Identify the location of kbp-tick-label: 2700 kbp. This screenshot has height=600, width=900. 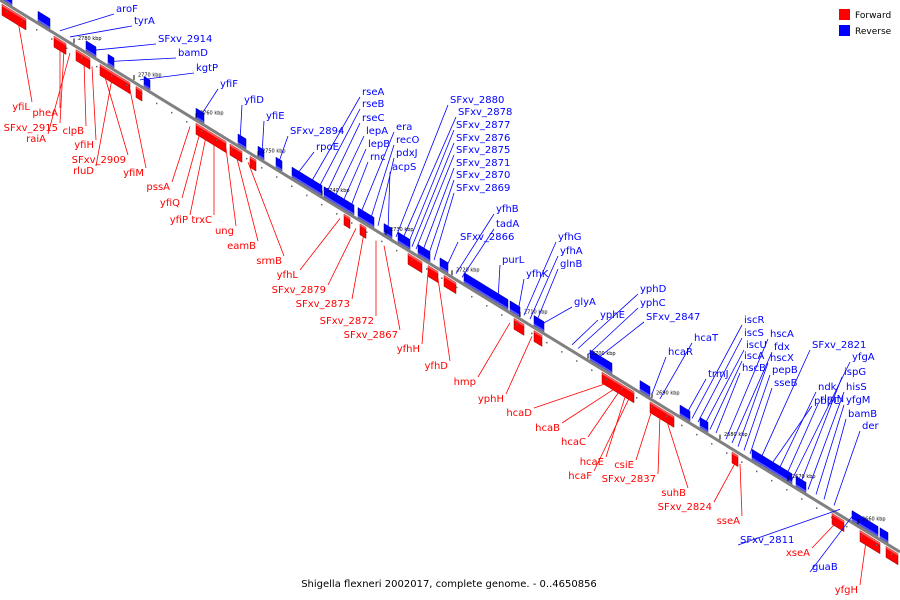
(604, 354).